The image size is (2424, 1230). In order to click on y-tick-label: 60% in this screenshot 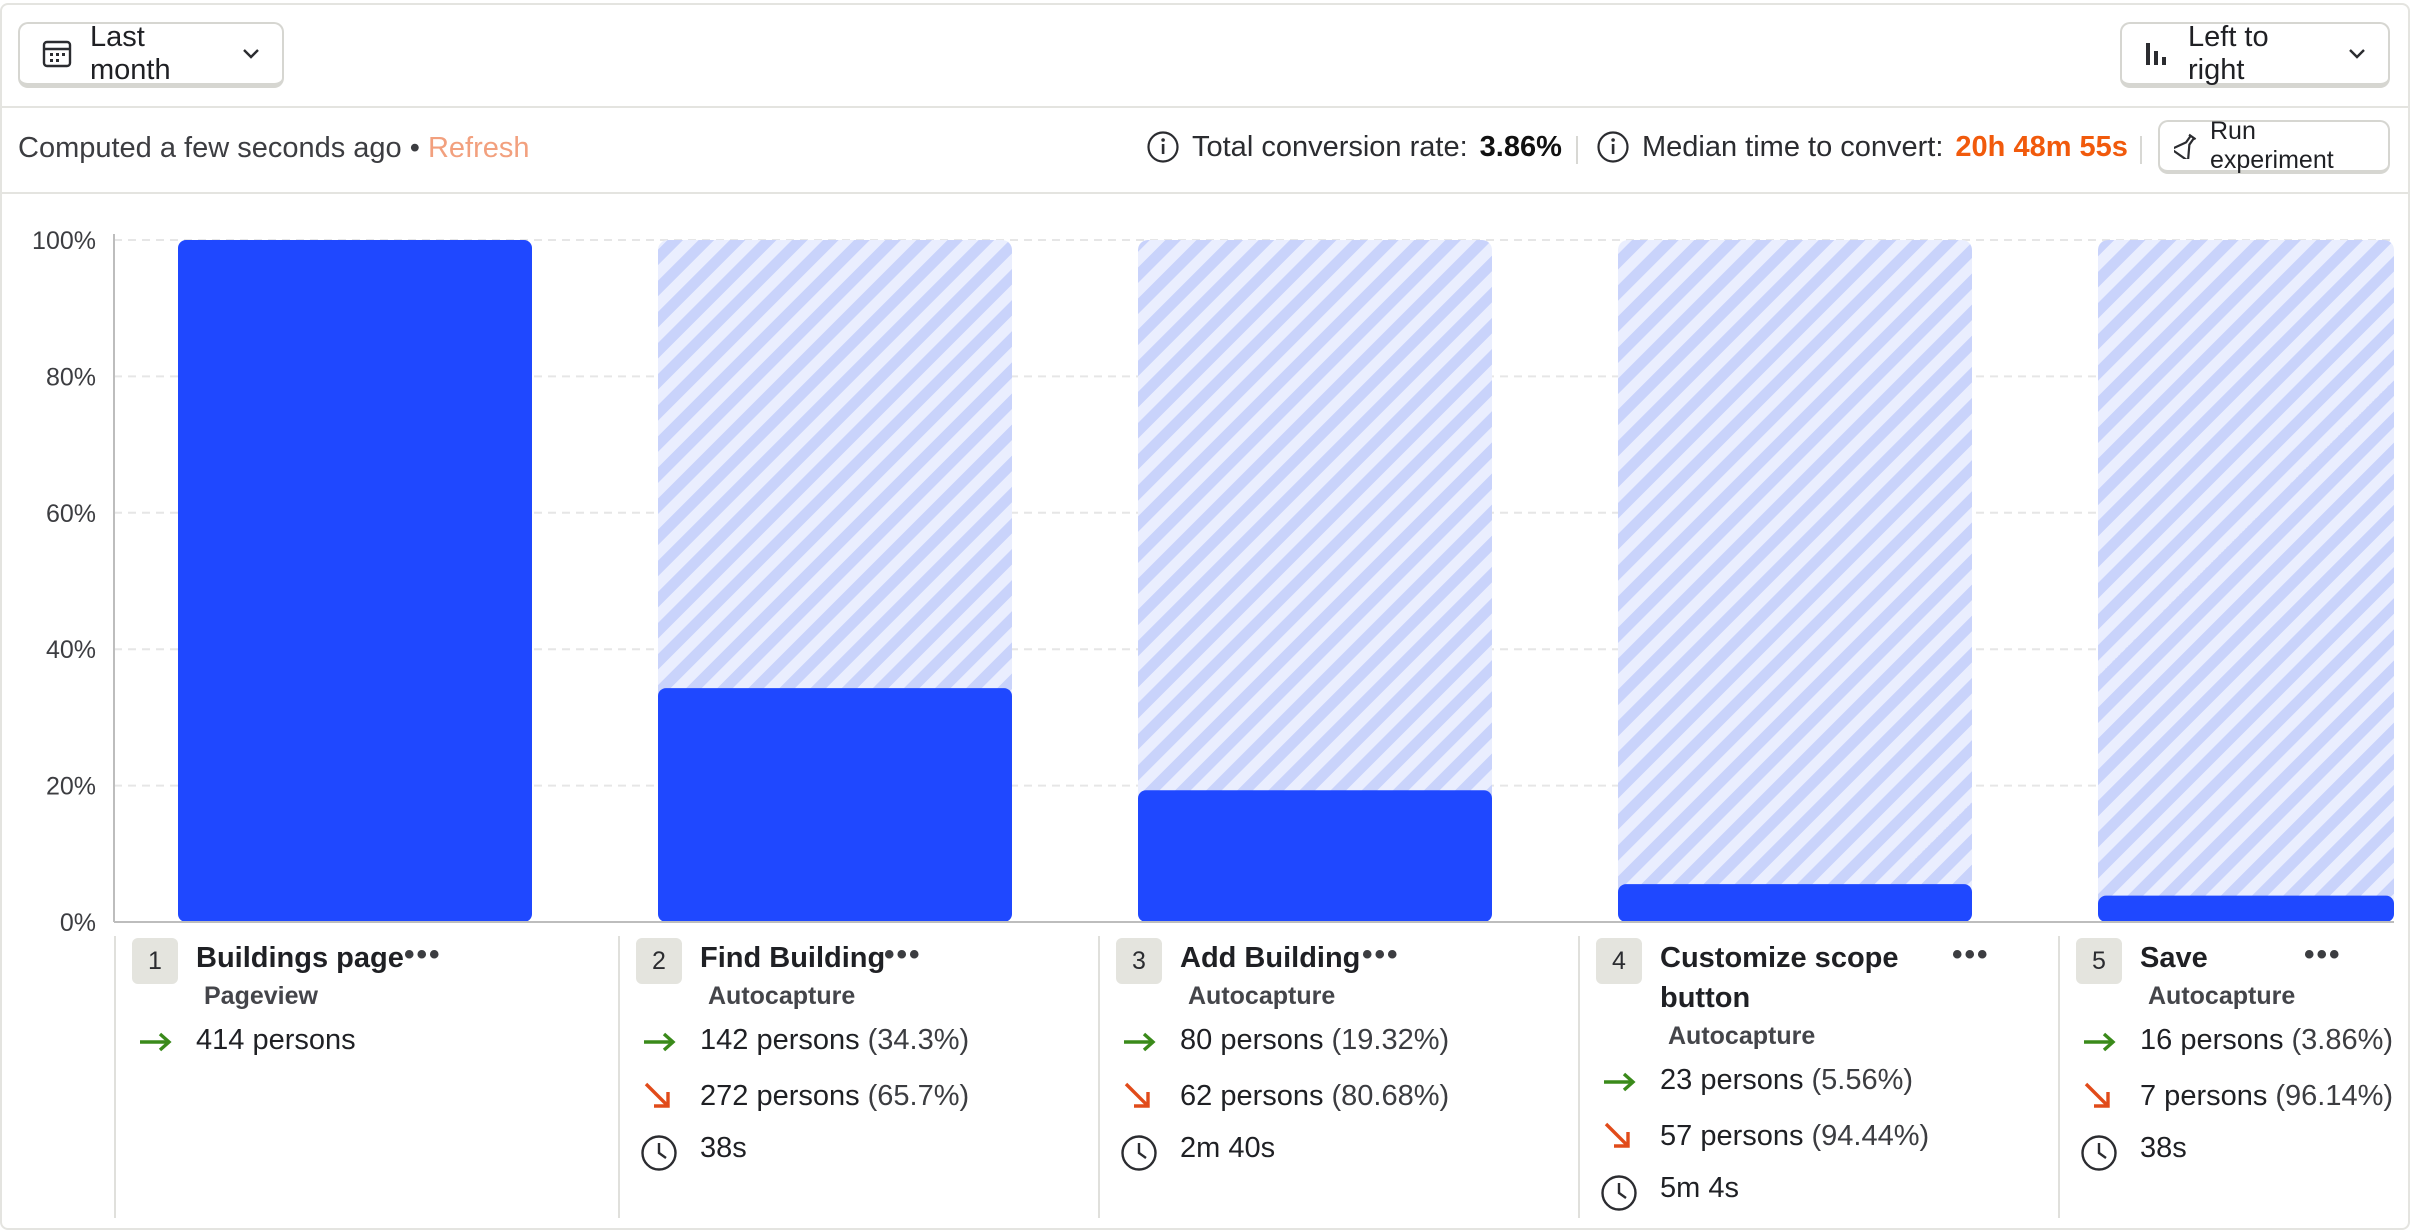, I will do `click(71, 514)`.